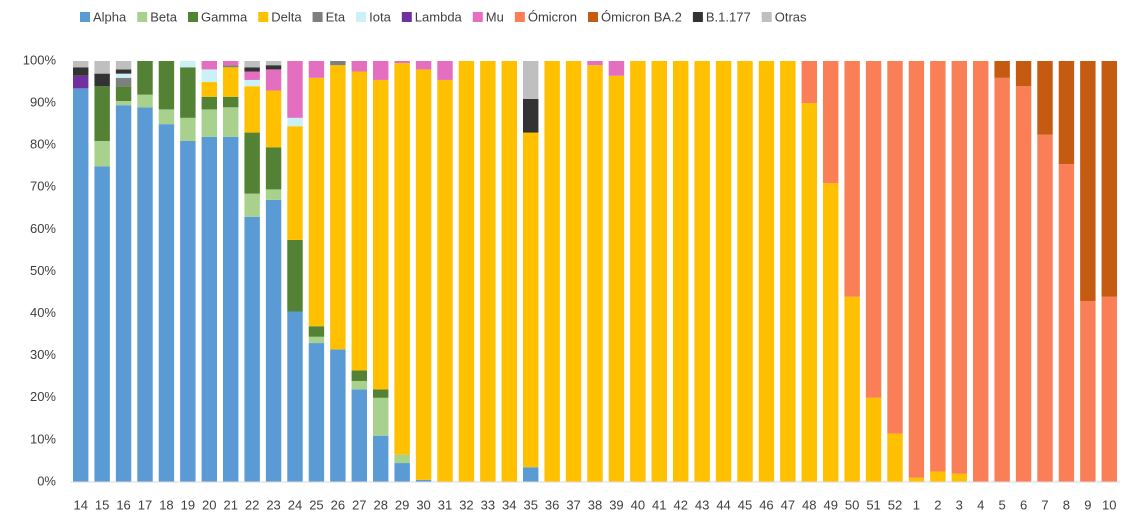 This screenshot has width=1124, height=516. What do you see at coordinates (509, 504) in the screenshot?
I see `x-tick-label: 34` at bounding box center [509, 504].